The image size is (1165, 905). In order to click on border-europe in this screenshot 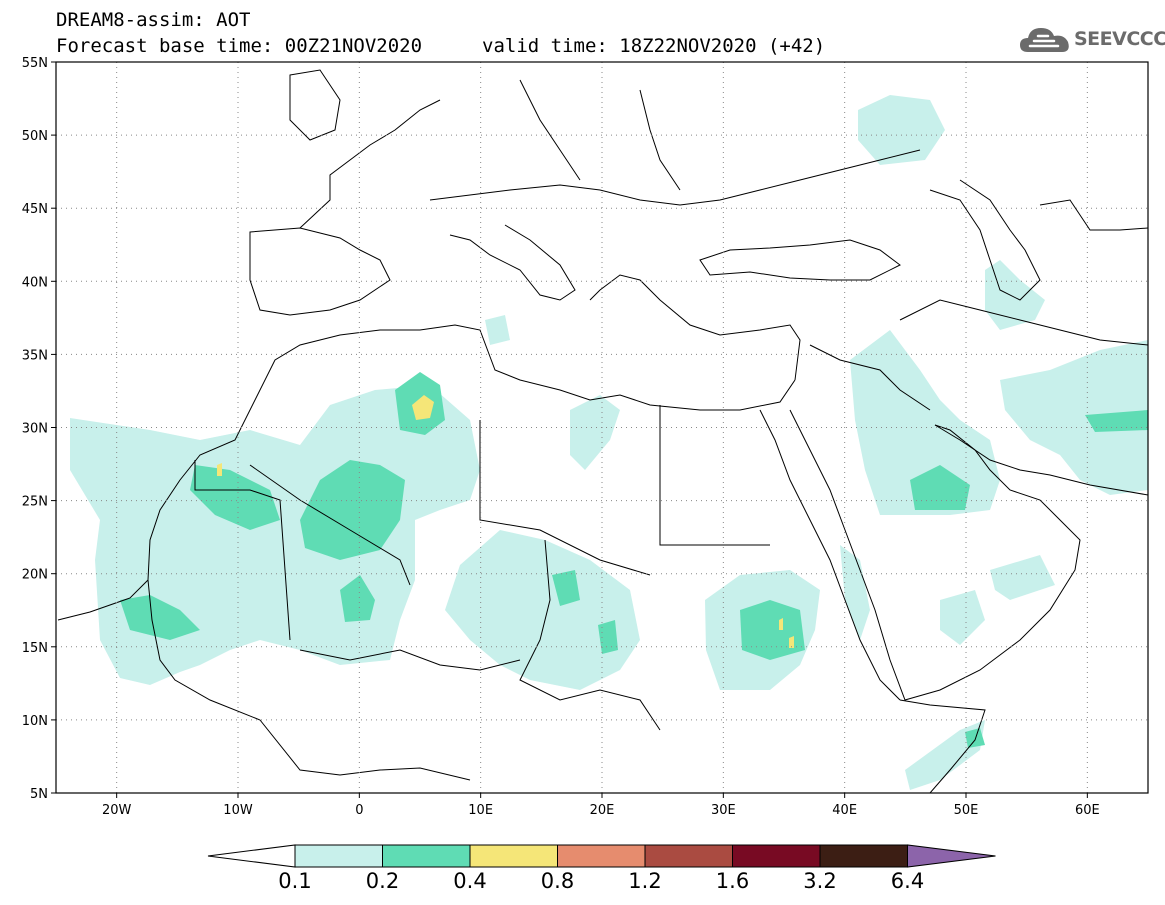, I will do `click(675, 142)`.